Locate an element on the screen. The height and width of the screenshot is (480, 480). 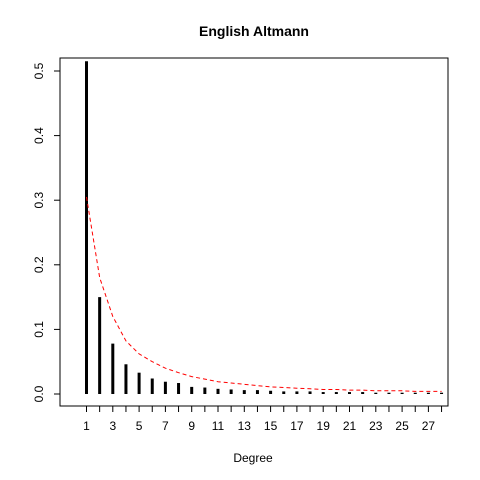
x-tick-label-7: 7 is located at coordinates (165, 426).